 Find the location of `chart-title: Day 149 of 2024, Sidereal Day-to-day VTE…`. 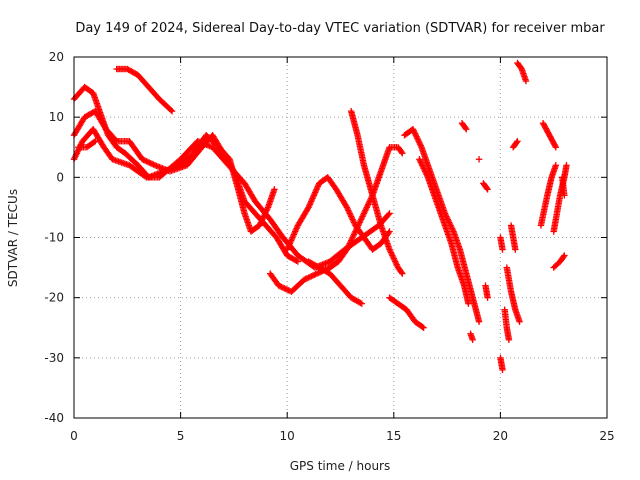

chart-title: Day 149 of 2024, Sidereal Day-to-day VTE… is located at coordinates (340, 28).